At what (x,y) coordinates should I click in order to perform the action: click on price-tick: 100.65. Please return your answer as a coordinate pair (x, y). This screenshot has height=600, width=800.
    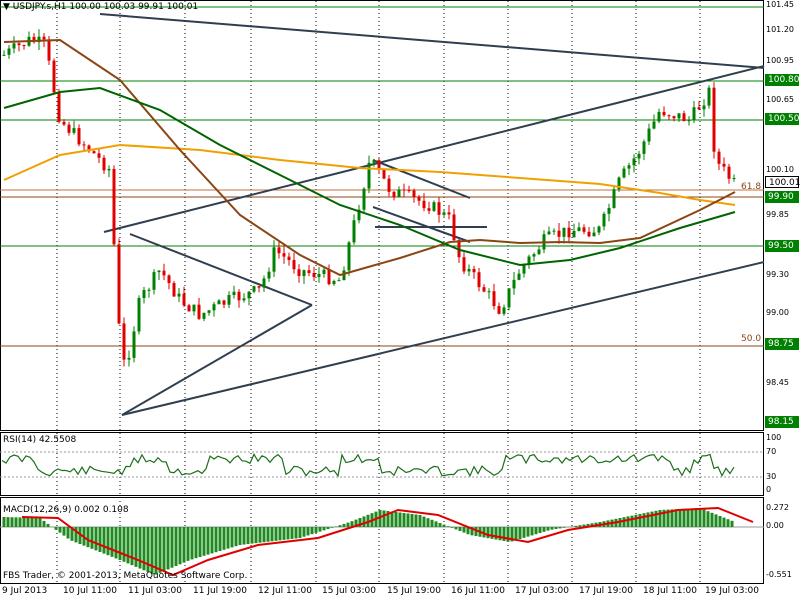
    Looking at the image, I should click on (780, 99).